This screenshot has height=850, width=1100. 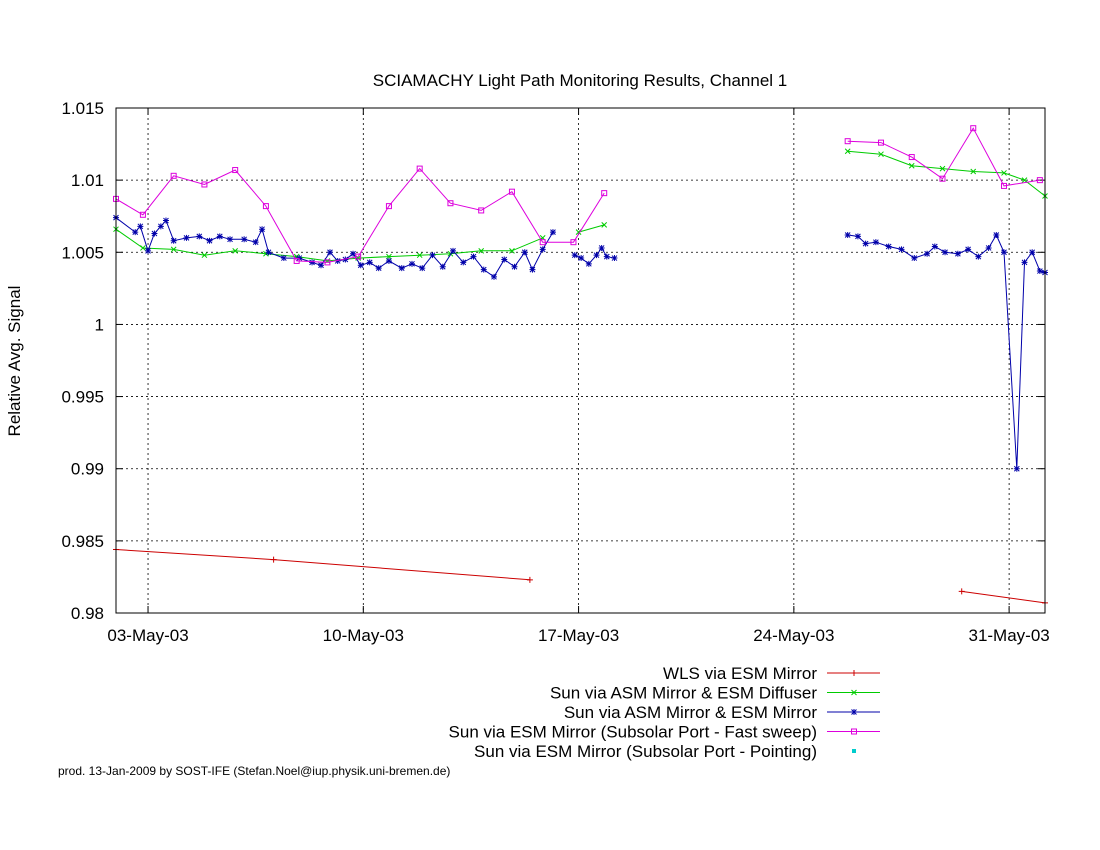 I want to click on y-tick-label: 1.01, so click(x=87, y=180).